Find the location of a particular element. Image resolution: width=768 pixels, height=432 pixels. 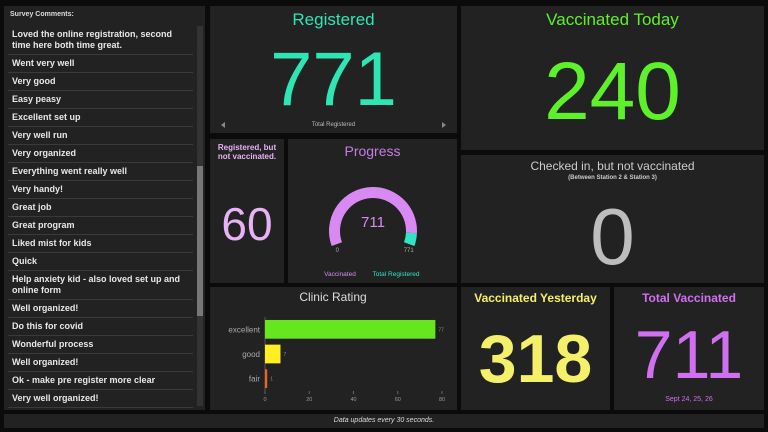

legend-entry: Total Registered is located at coordinates (396, 274).